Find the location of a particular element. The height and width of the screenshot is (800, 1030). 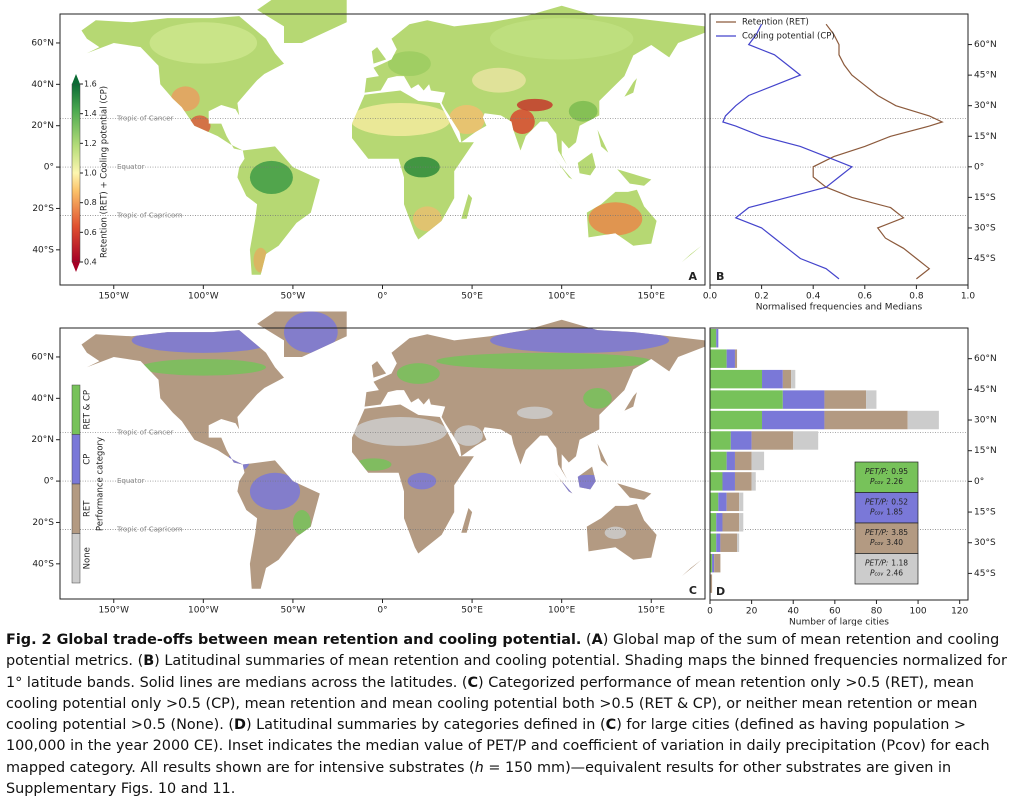

caption-text: ( is located at coordinates (586, 640).